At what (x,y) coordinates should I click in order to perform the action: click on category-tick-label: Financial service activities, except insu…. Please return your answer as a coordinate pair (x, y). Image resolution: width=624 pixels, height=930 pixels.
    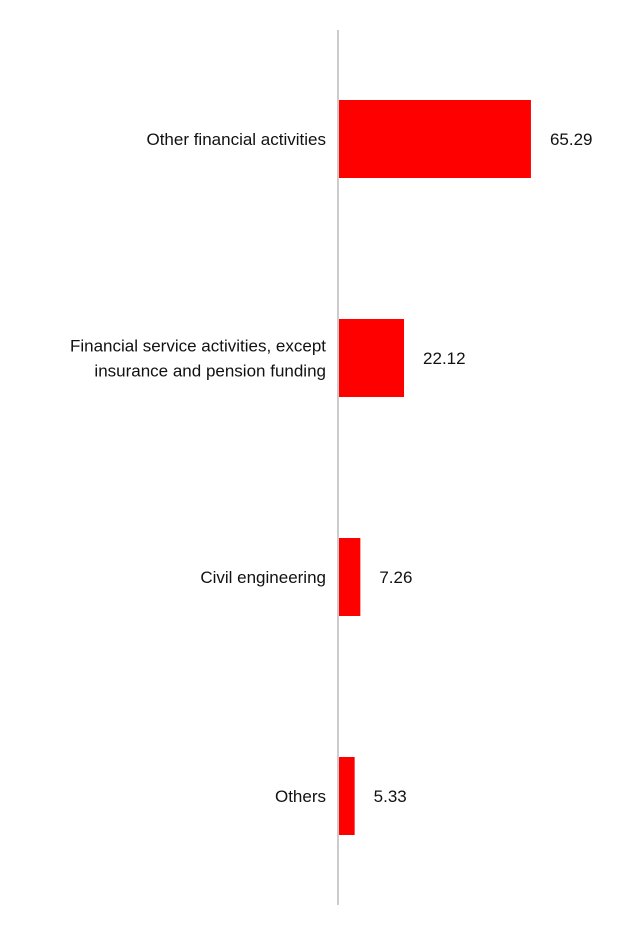
    Looking at the image, I should click on (198, 359).